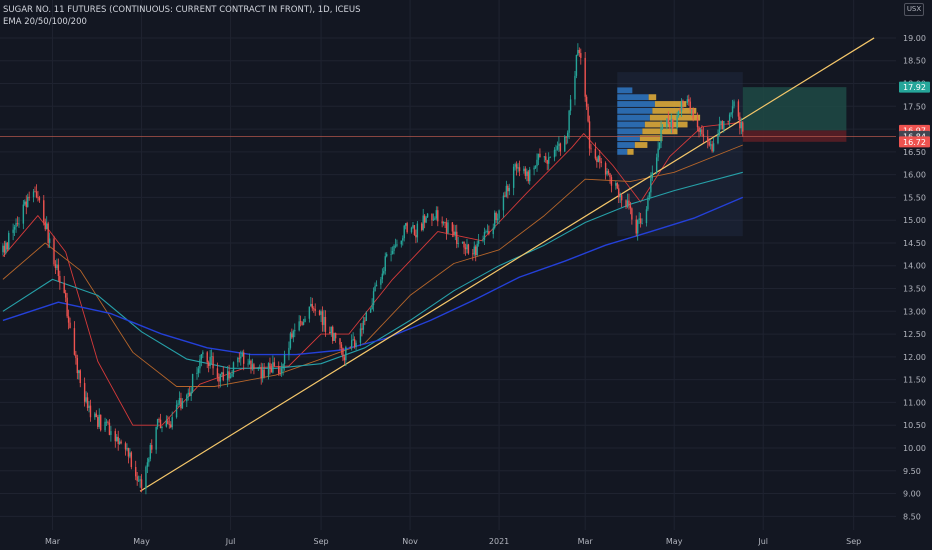 The height and width of the screenshot is (550, 932). What do you see at coordinates (680, 154) in the screenshot?
I see `volume-profile` at bounding box center [680, 154].